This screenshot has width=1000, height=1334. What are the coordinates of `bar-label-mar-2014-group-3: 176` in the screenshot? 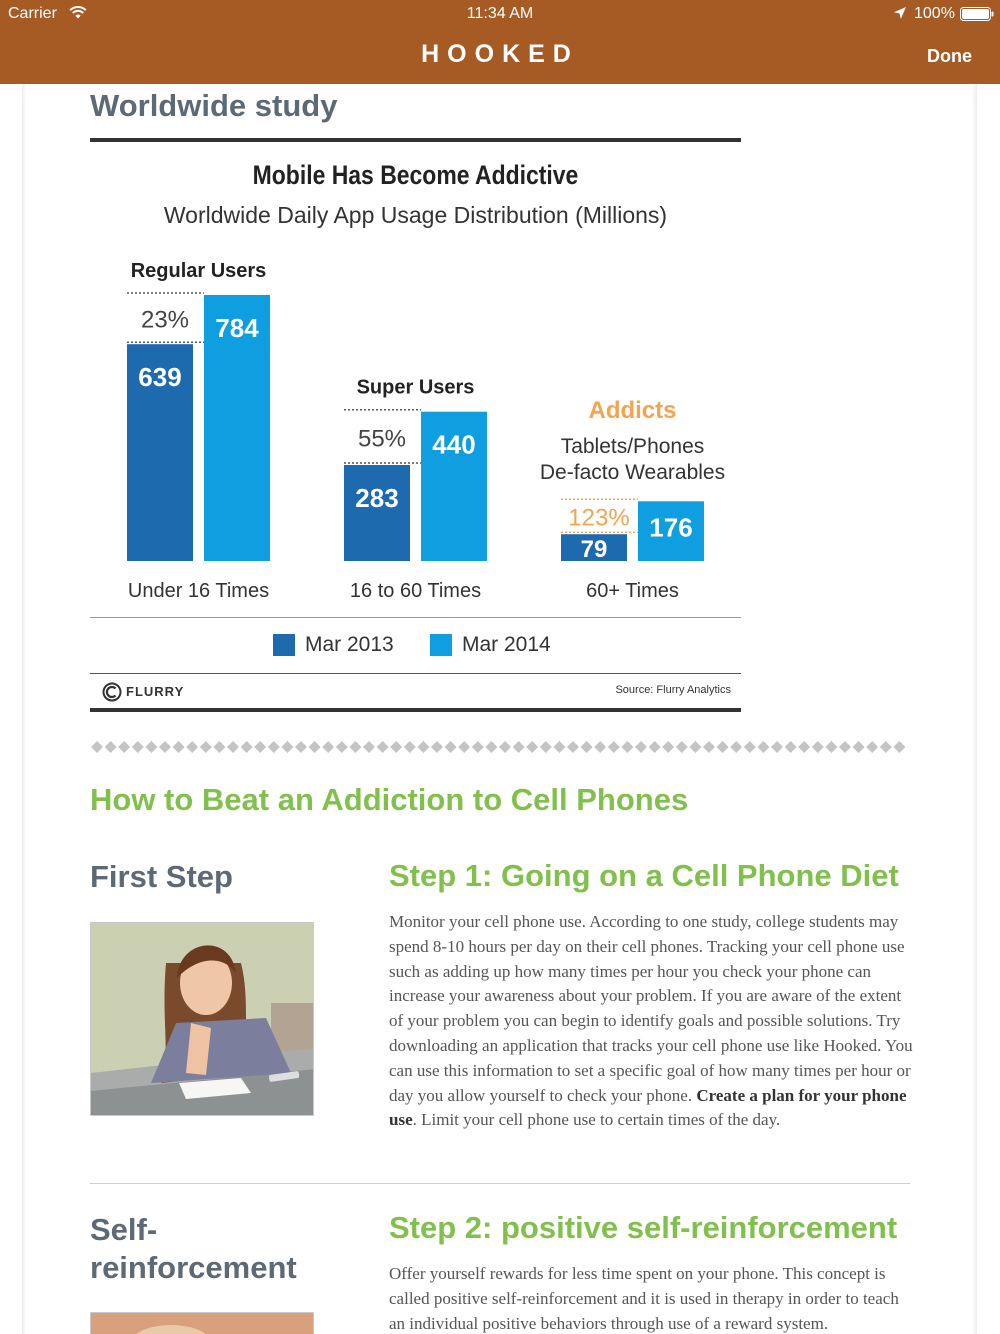 It's located at (670, 527).